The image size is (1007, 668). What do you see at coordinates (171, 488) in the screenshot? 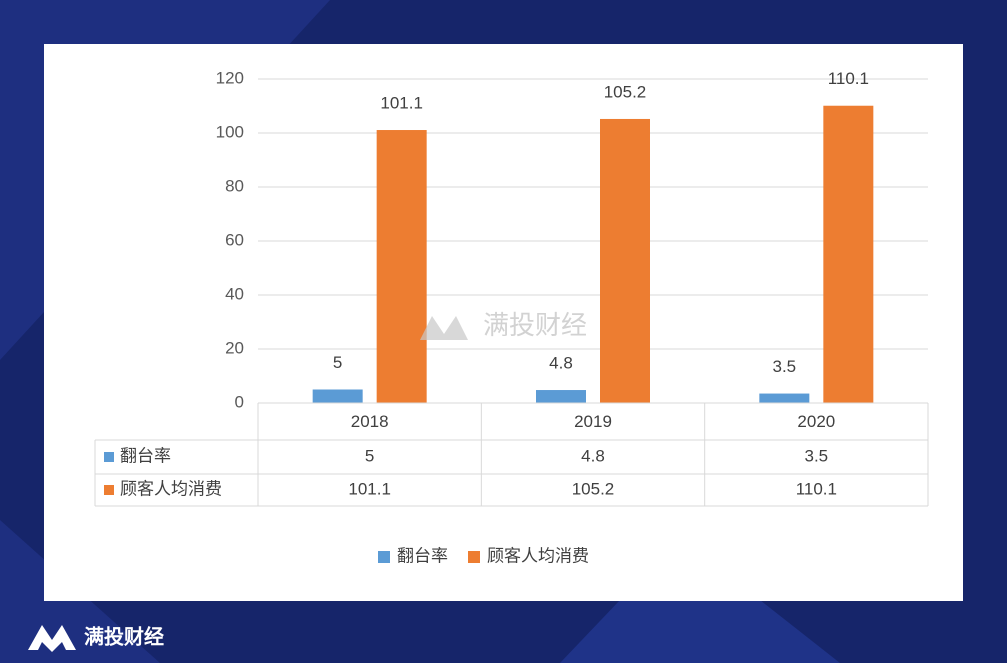
I see `table-row-label: 顾客人均消费` at bounding box center [171, 488].